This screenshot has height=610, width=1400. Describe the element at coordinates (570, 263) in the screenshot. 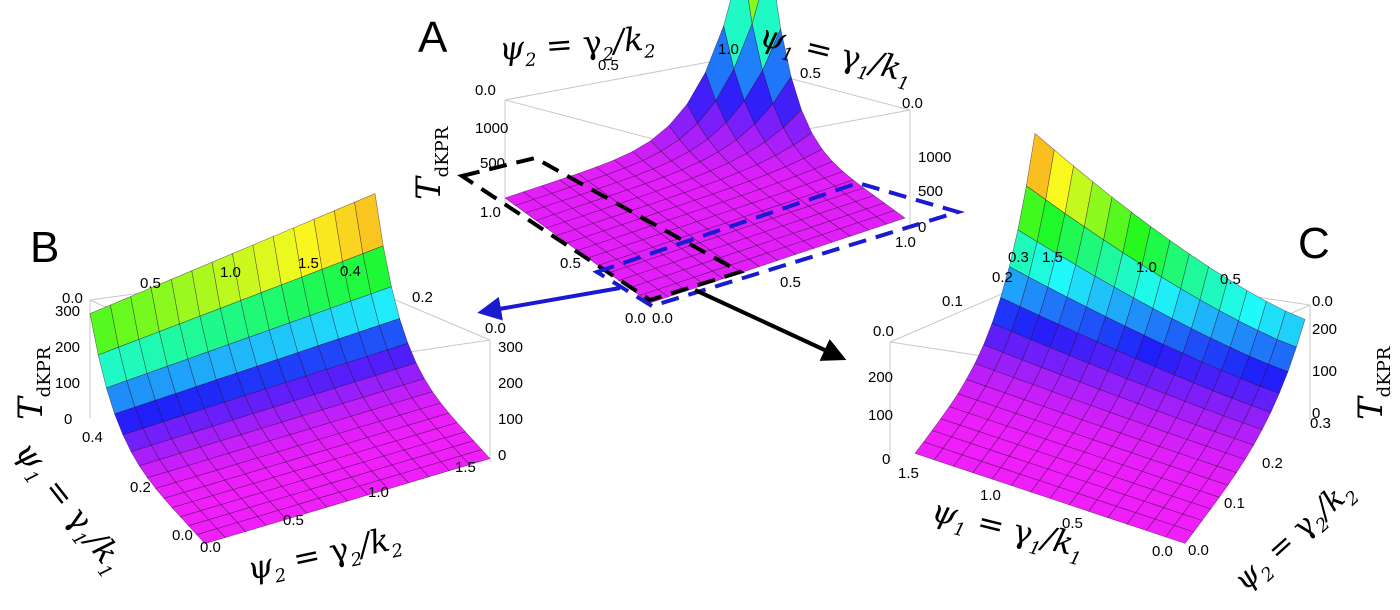

I see `a-front-psi2-tick: 0.5` at that location.